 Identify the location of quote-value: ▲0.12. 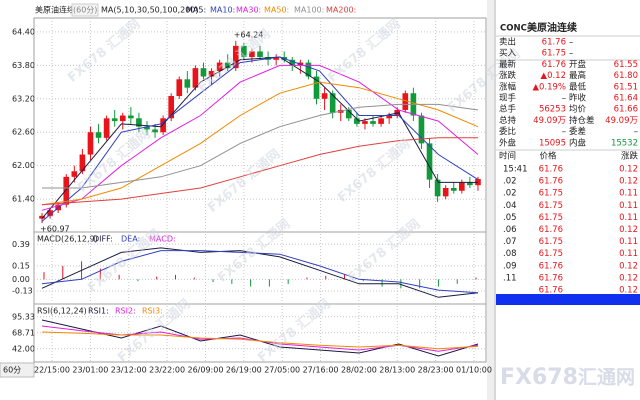
(553, 76).